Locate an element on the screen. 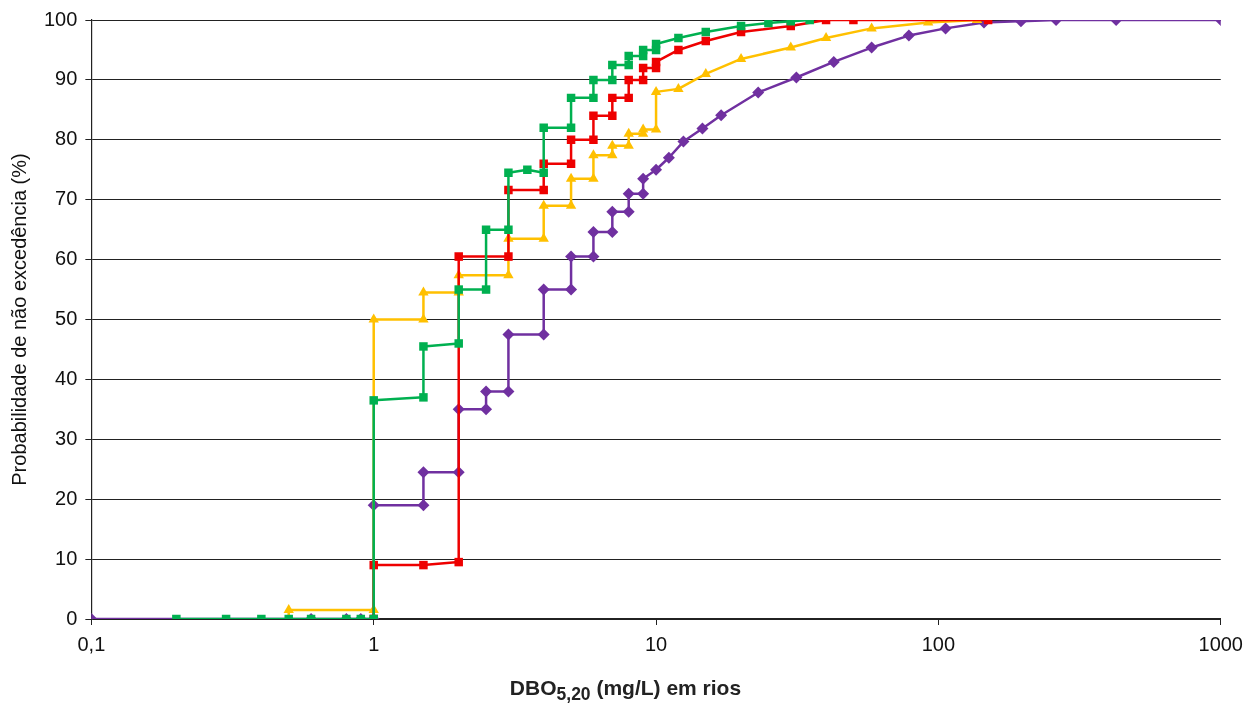 This screenshot has height=710, width=1251. y-tick-label: 0 is located at coordinates (72, 617).